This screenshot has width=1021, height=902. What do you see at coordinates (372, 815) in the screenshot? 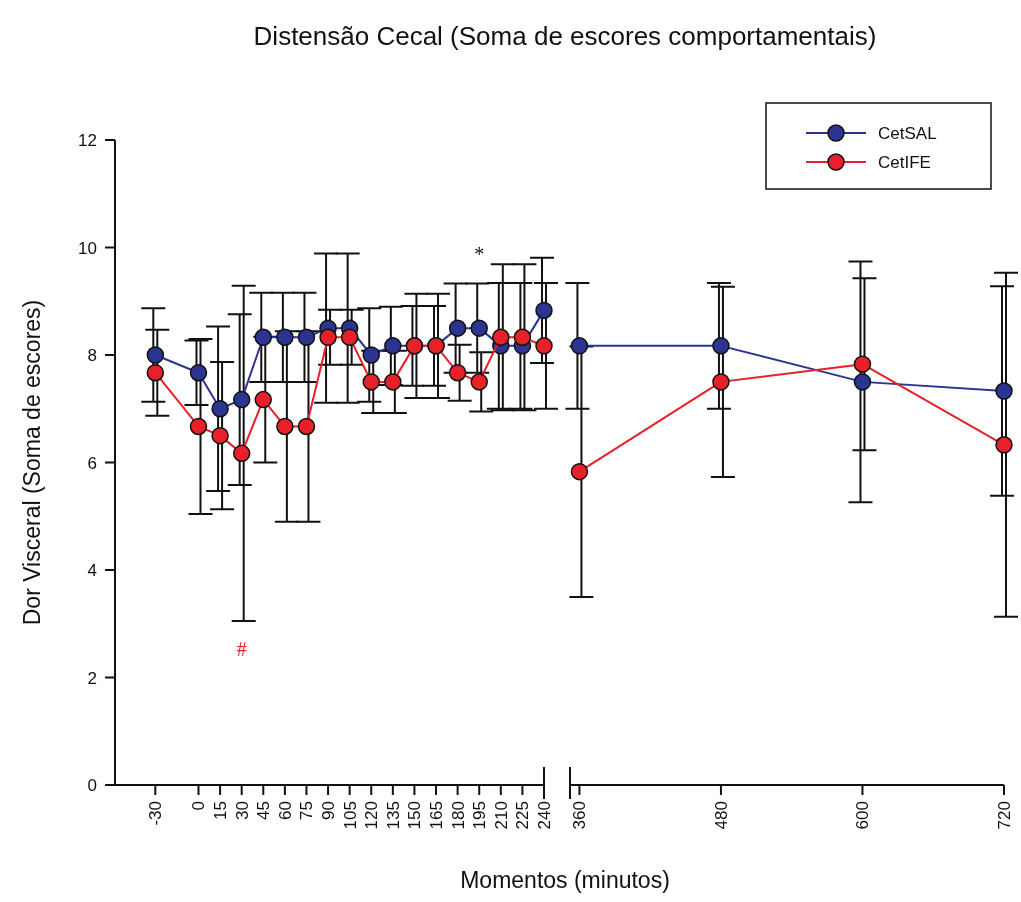
I see `x-tick-label: 120` at bounding box center [372, 815].